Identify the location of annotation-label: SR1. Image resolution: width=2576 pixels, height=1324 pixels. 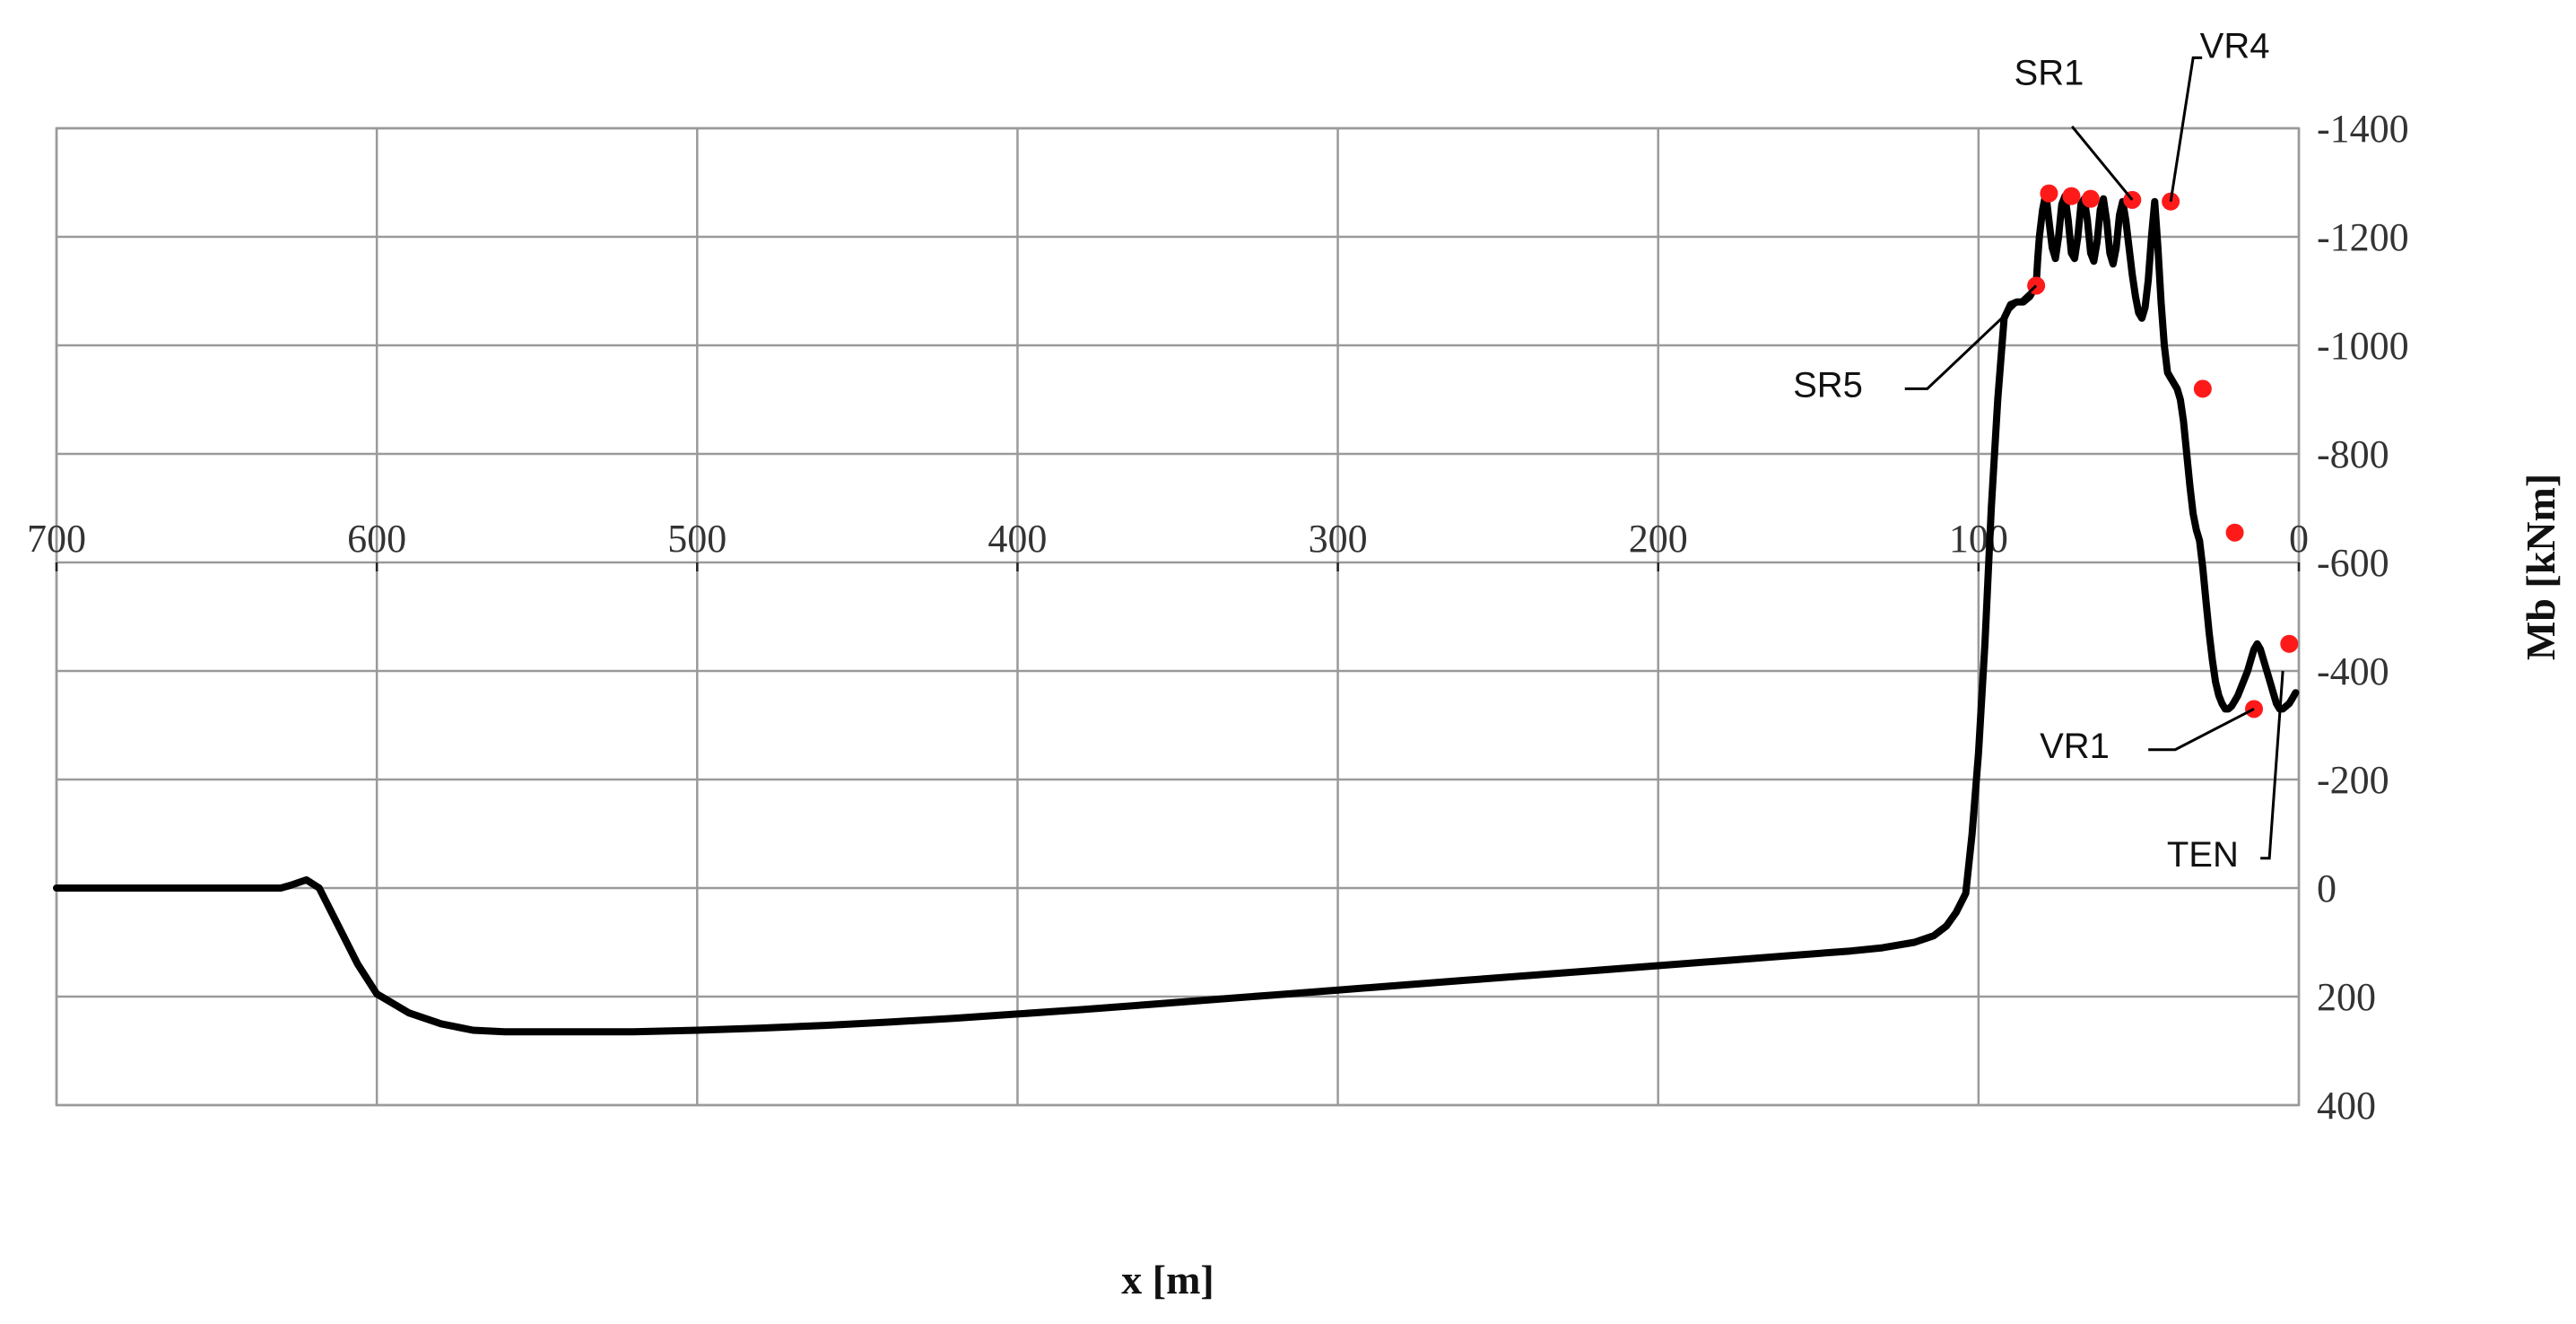
(2049, 73).